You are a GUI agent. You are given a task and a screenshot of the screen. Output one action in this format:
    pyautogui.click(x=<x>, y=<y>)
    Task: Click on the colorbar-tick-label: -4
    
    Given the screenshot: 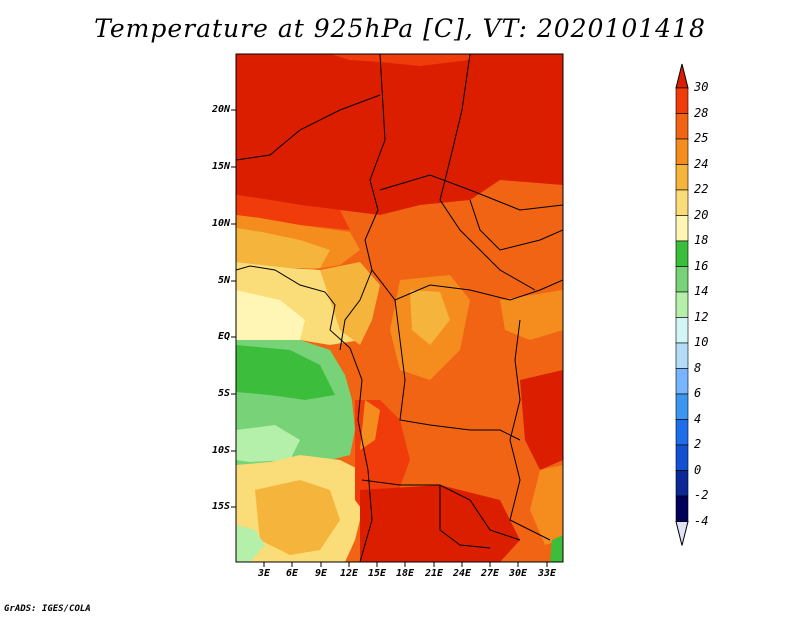 What is the action you would take?
    pyautogui.click(x=701, y=520)
    